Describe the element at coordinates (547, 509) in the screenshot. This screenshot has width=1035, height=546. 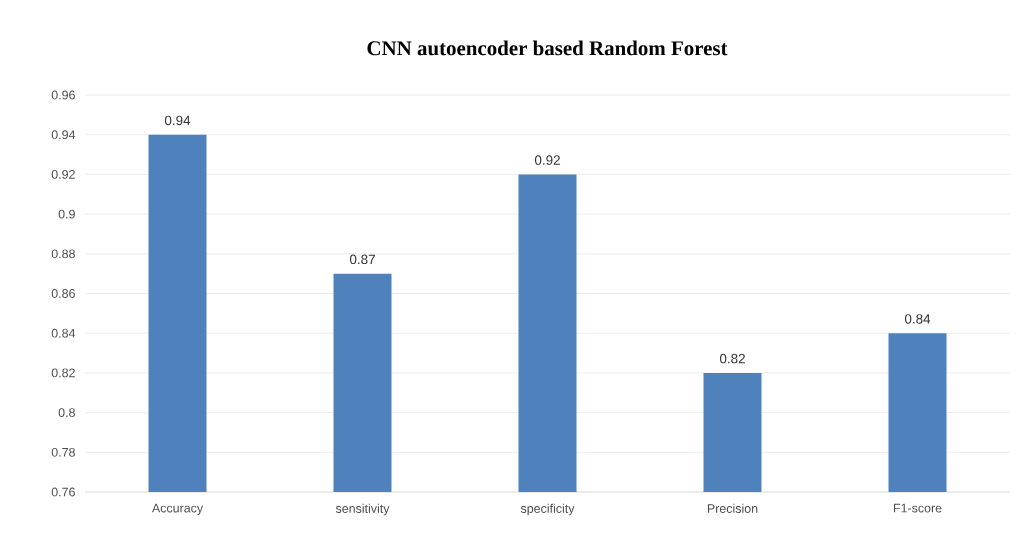
I see `x-tick-label: specificity` at that location.